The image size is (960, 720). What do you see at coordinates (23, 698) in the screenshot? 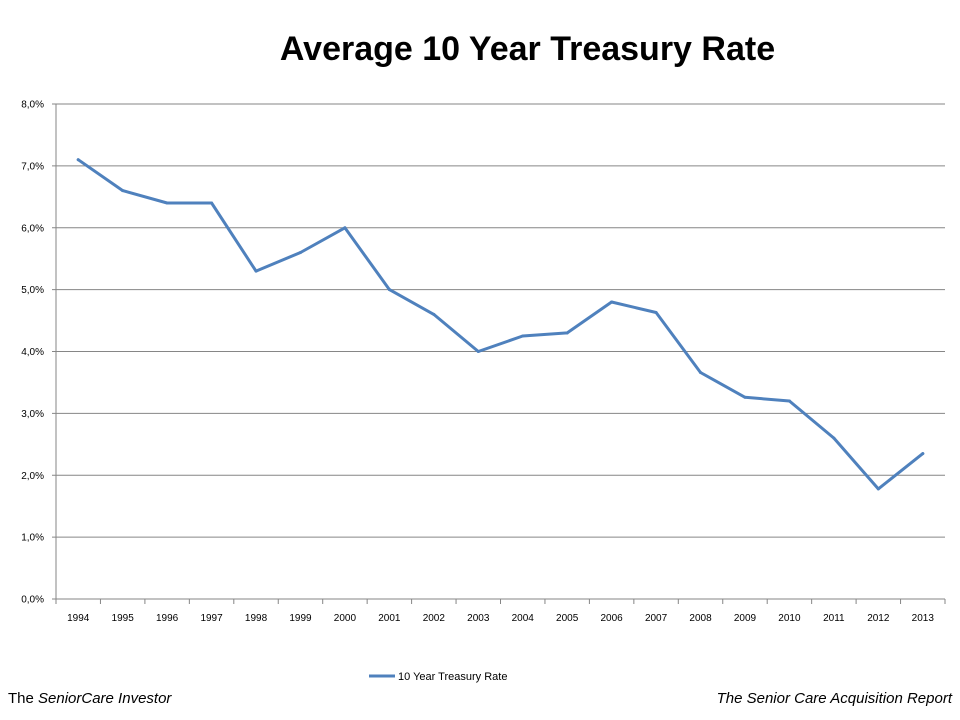
I see `footer-left-prefix: The` at bounding box center [23, 698].